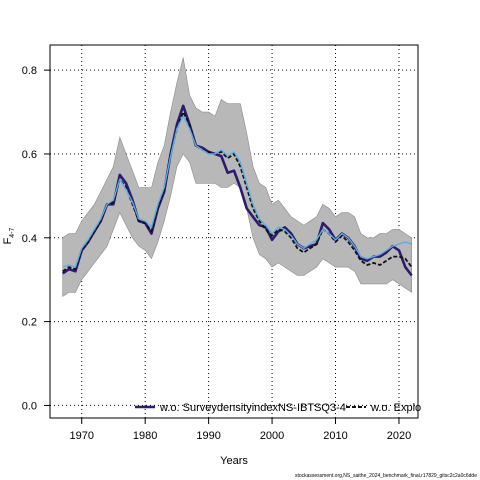 The width and height of the screenshot is (480, 480). I want to click on y-axis-title-subscript: 4-7, so click(12, 232).